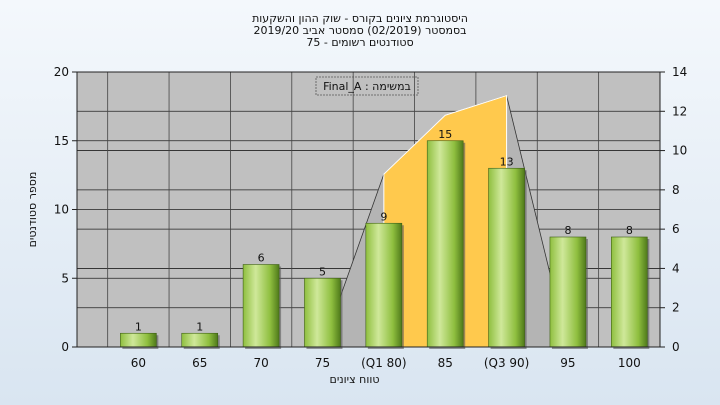  What do you see at coordinates (360, 42) in the screenshot?
I see `chart-title-line-3: סטודנטים רשומים - 75` at bounding box center [360, 42].